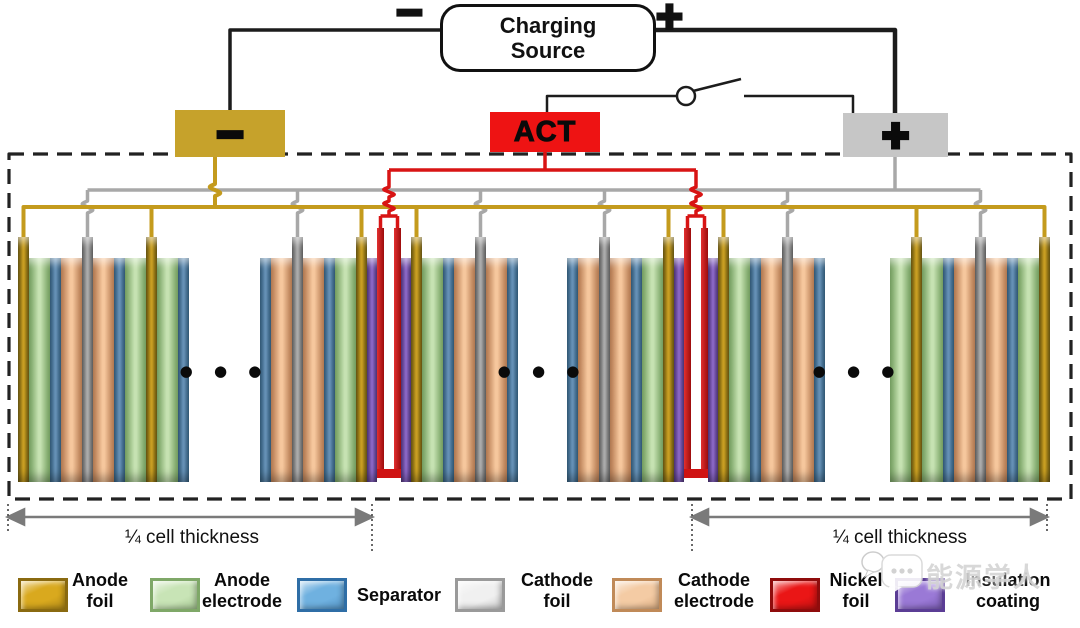 The width and height of the screenshot is (1080, 628). What do you see at coordinates (242, 590) in the screenshot?
I see `legend-label-anode-electrode: Anode electrode` at bounding box center [242, 590].